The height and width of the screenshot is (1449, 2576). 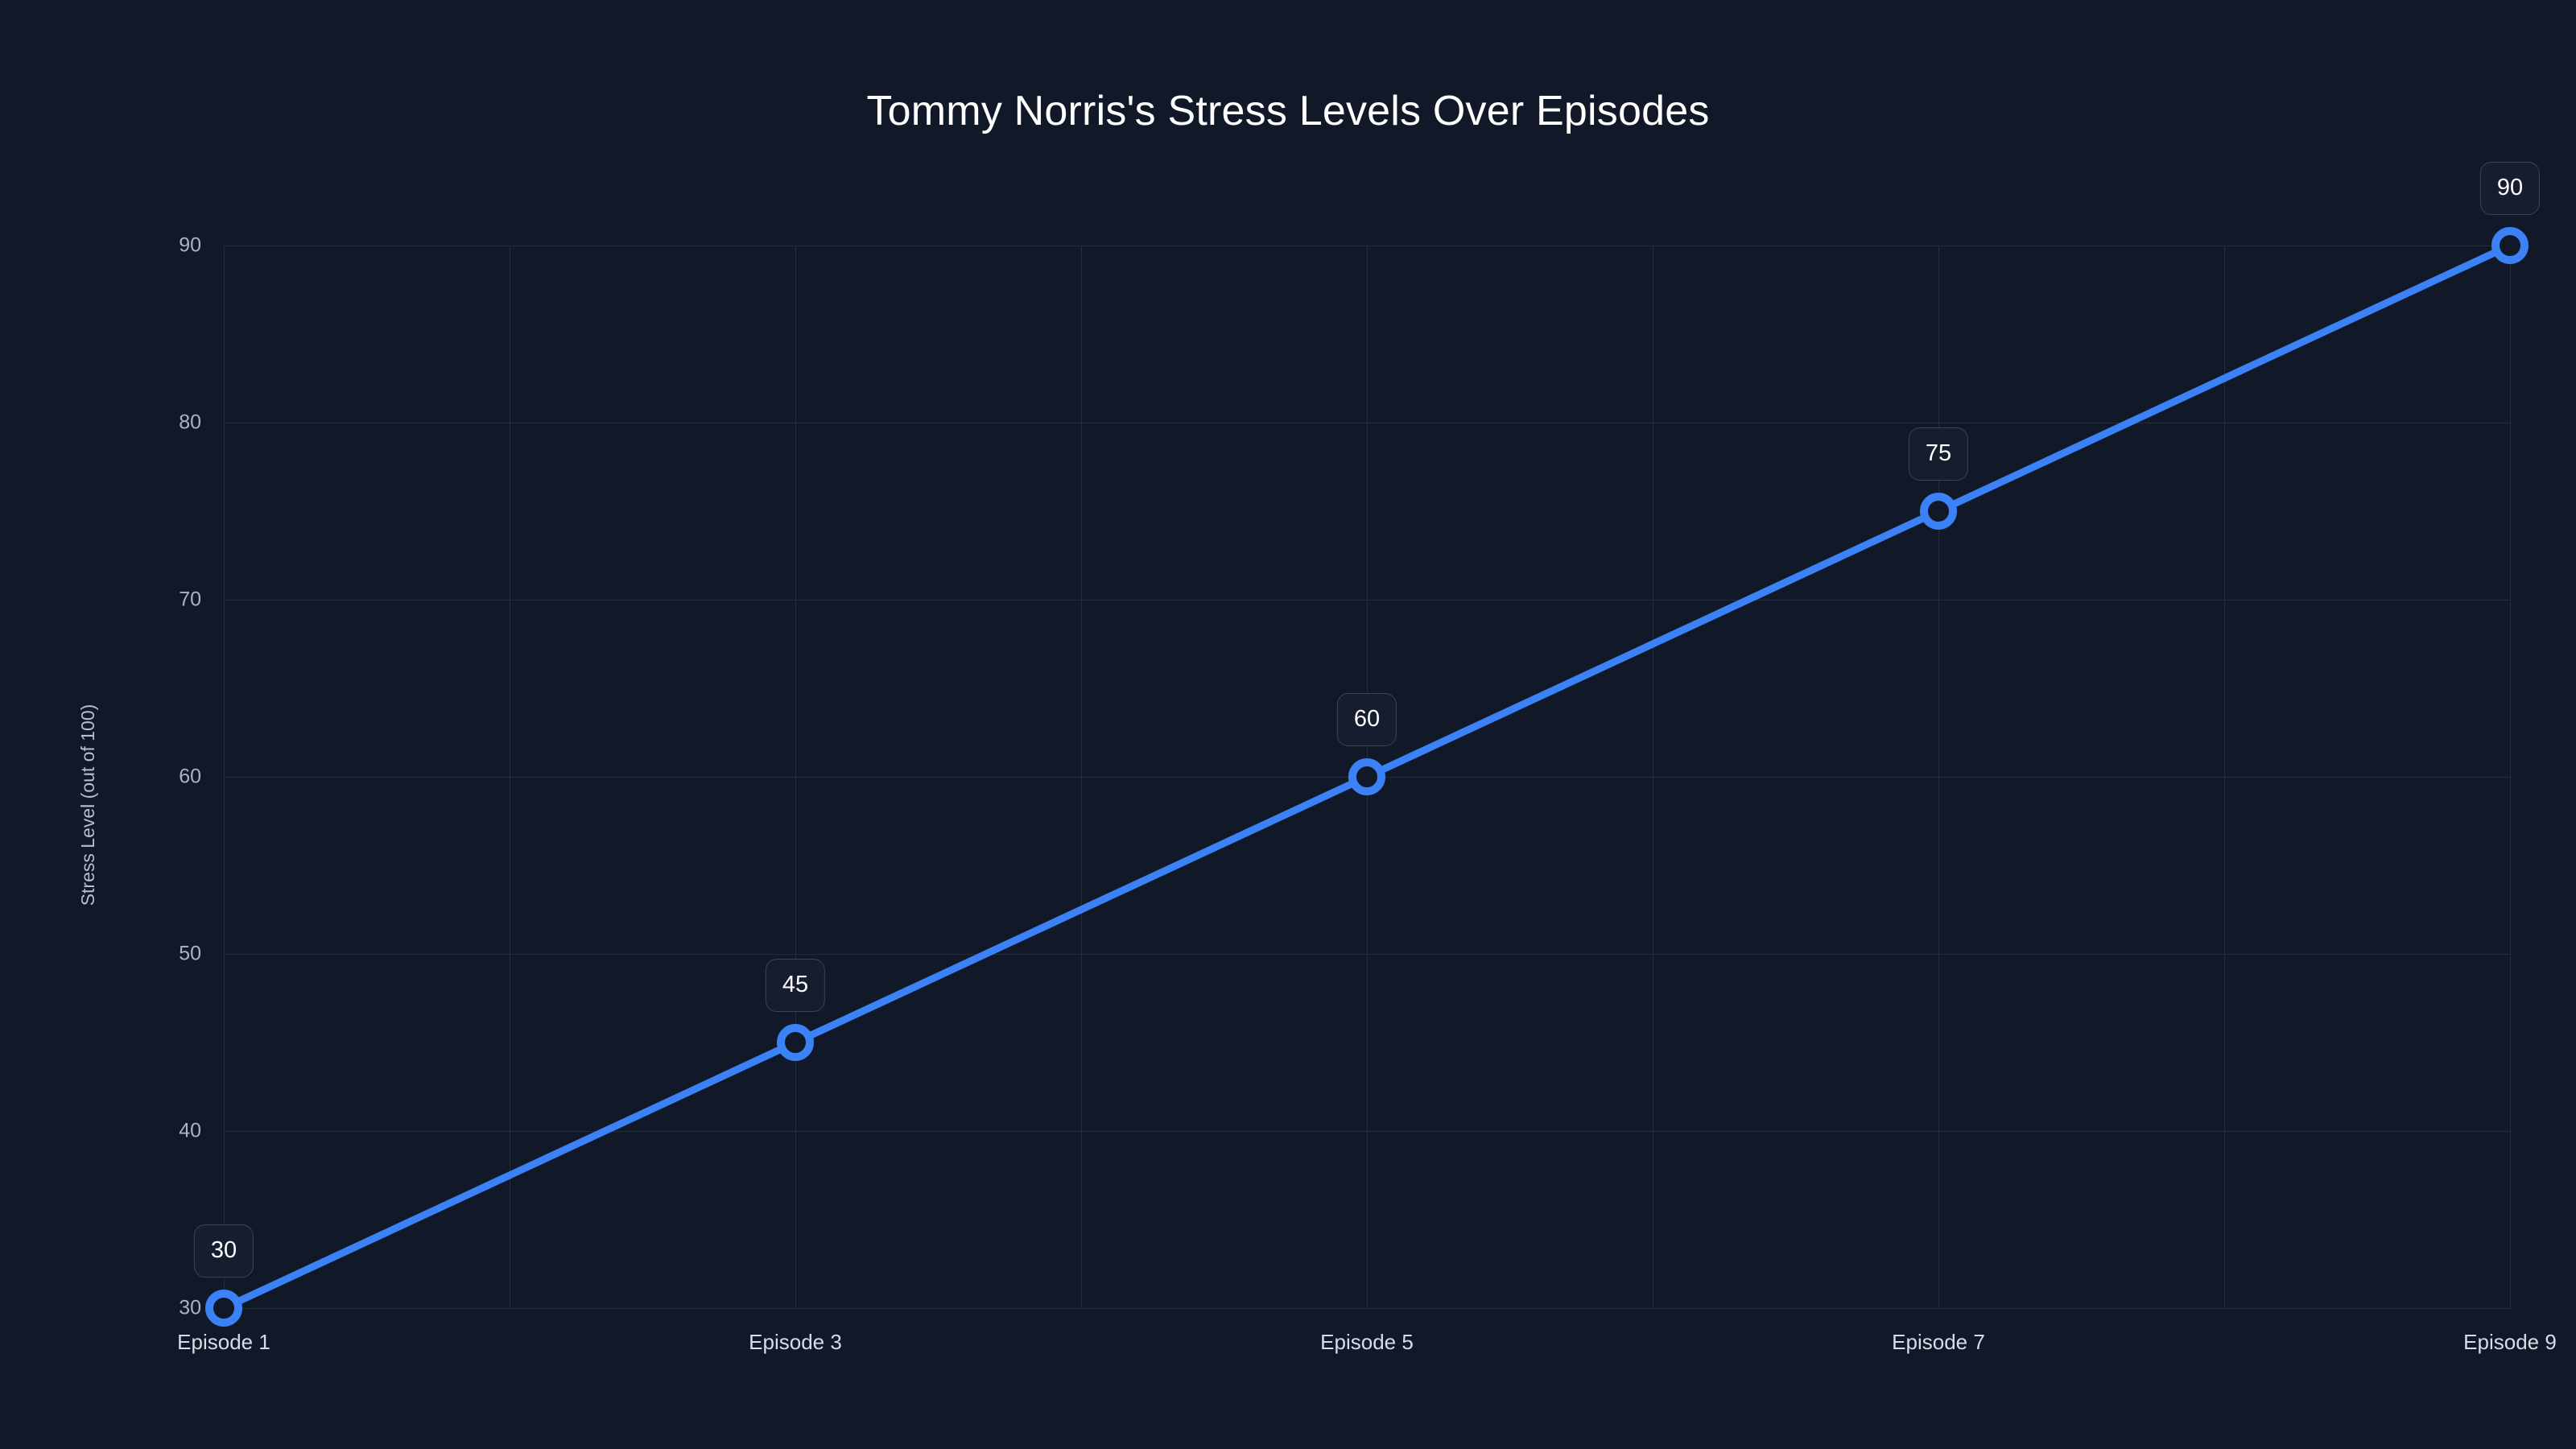 I want to click on x-axis-tick-label: Episode 9, so click(x=2510, y=1342).